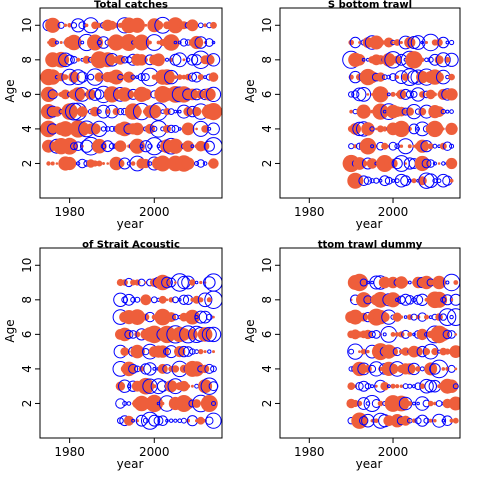 The image size is (480, 480). I want to click on y-tick-label: 8, so click(27, 60).